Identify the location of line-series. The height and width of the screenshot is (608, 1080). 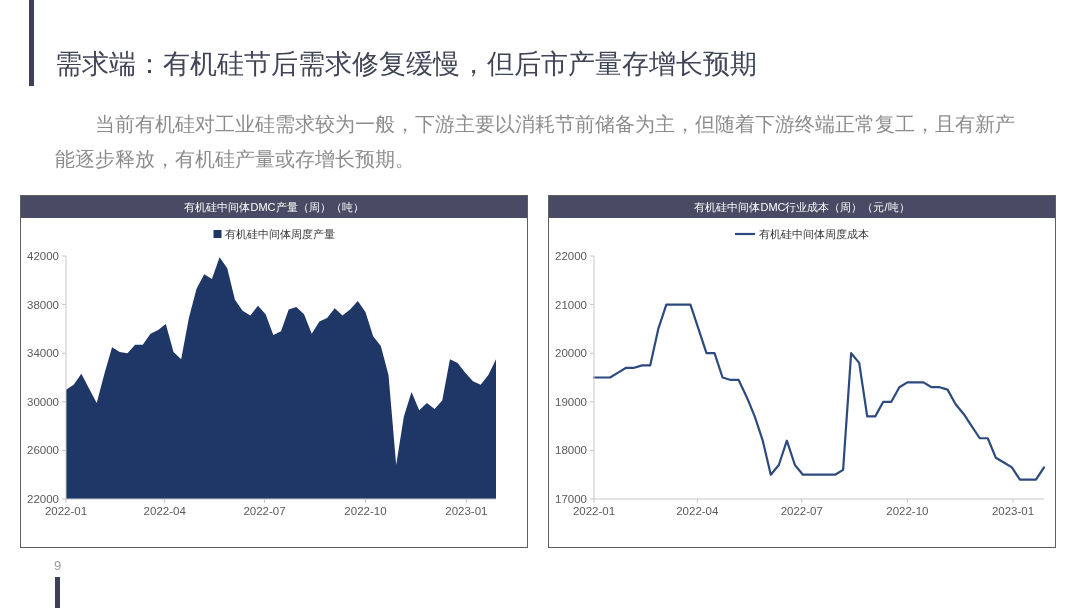
(819, 392).